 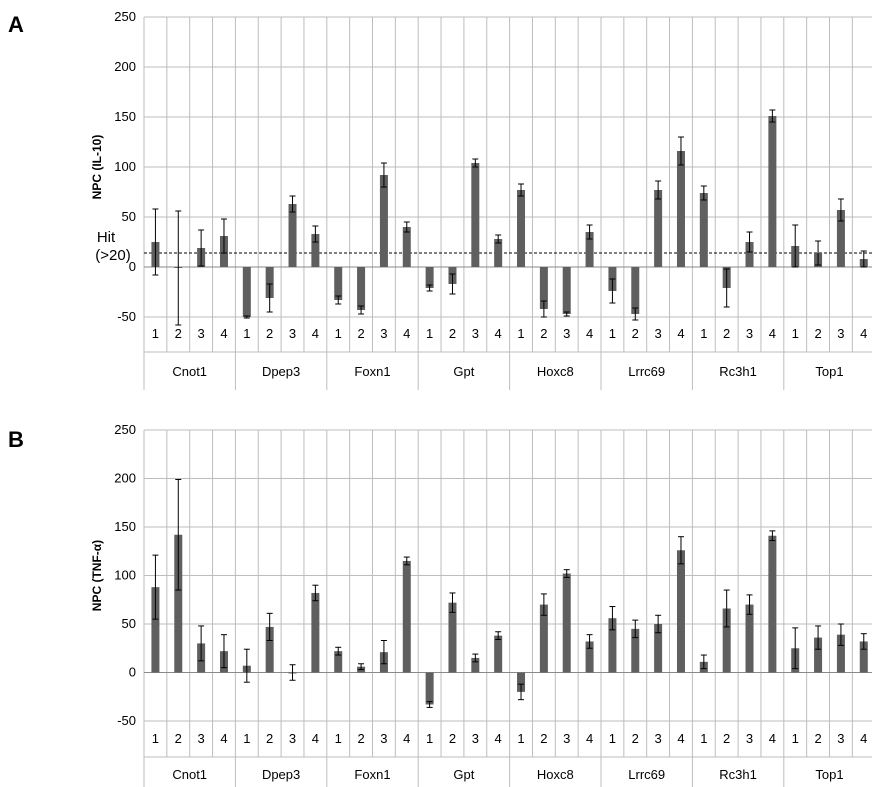 I want to click on x-group-label: Dpep3, so click(x=281, y=774).